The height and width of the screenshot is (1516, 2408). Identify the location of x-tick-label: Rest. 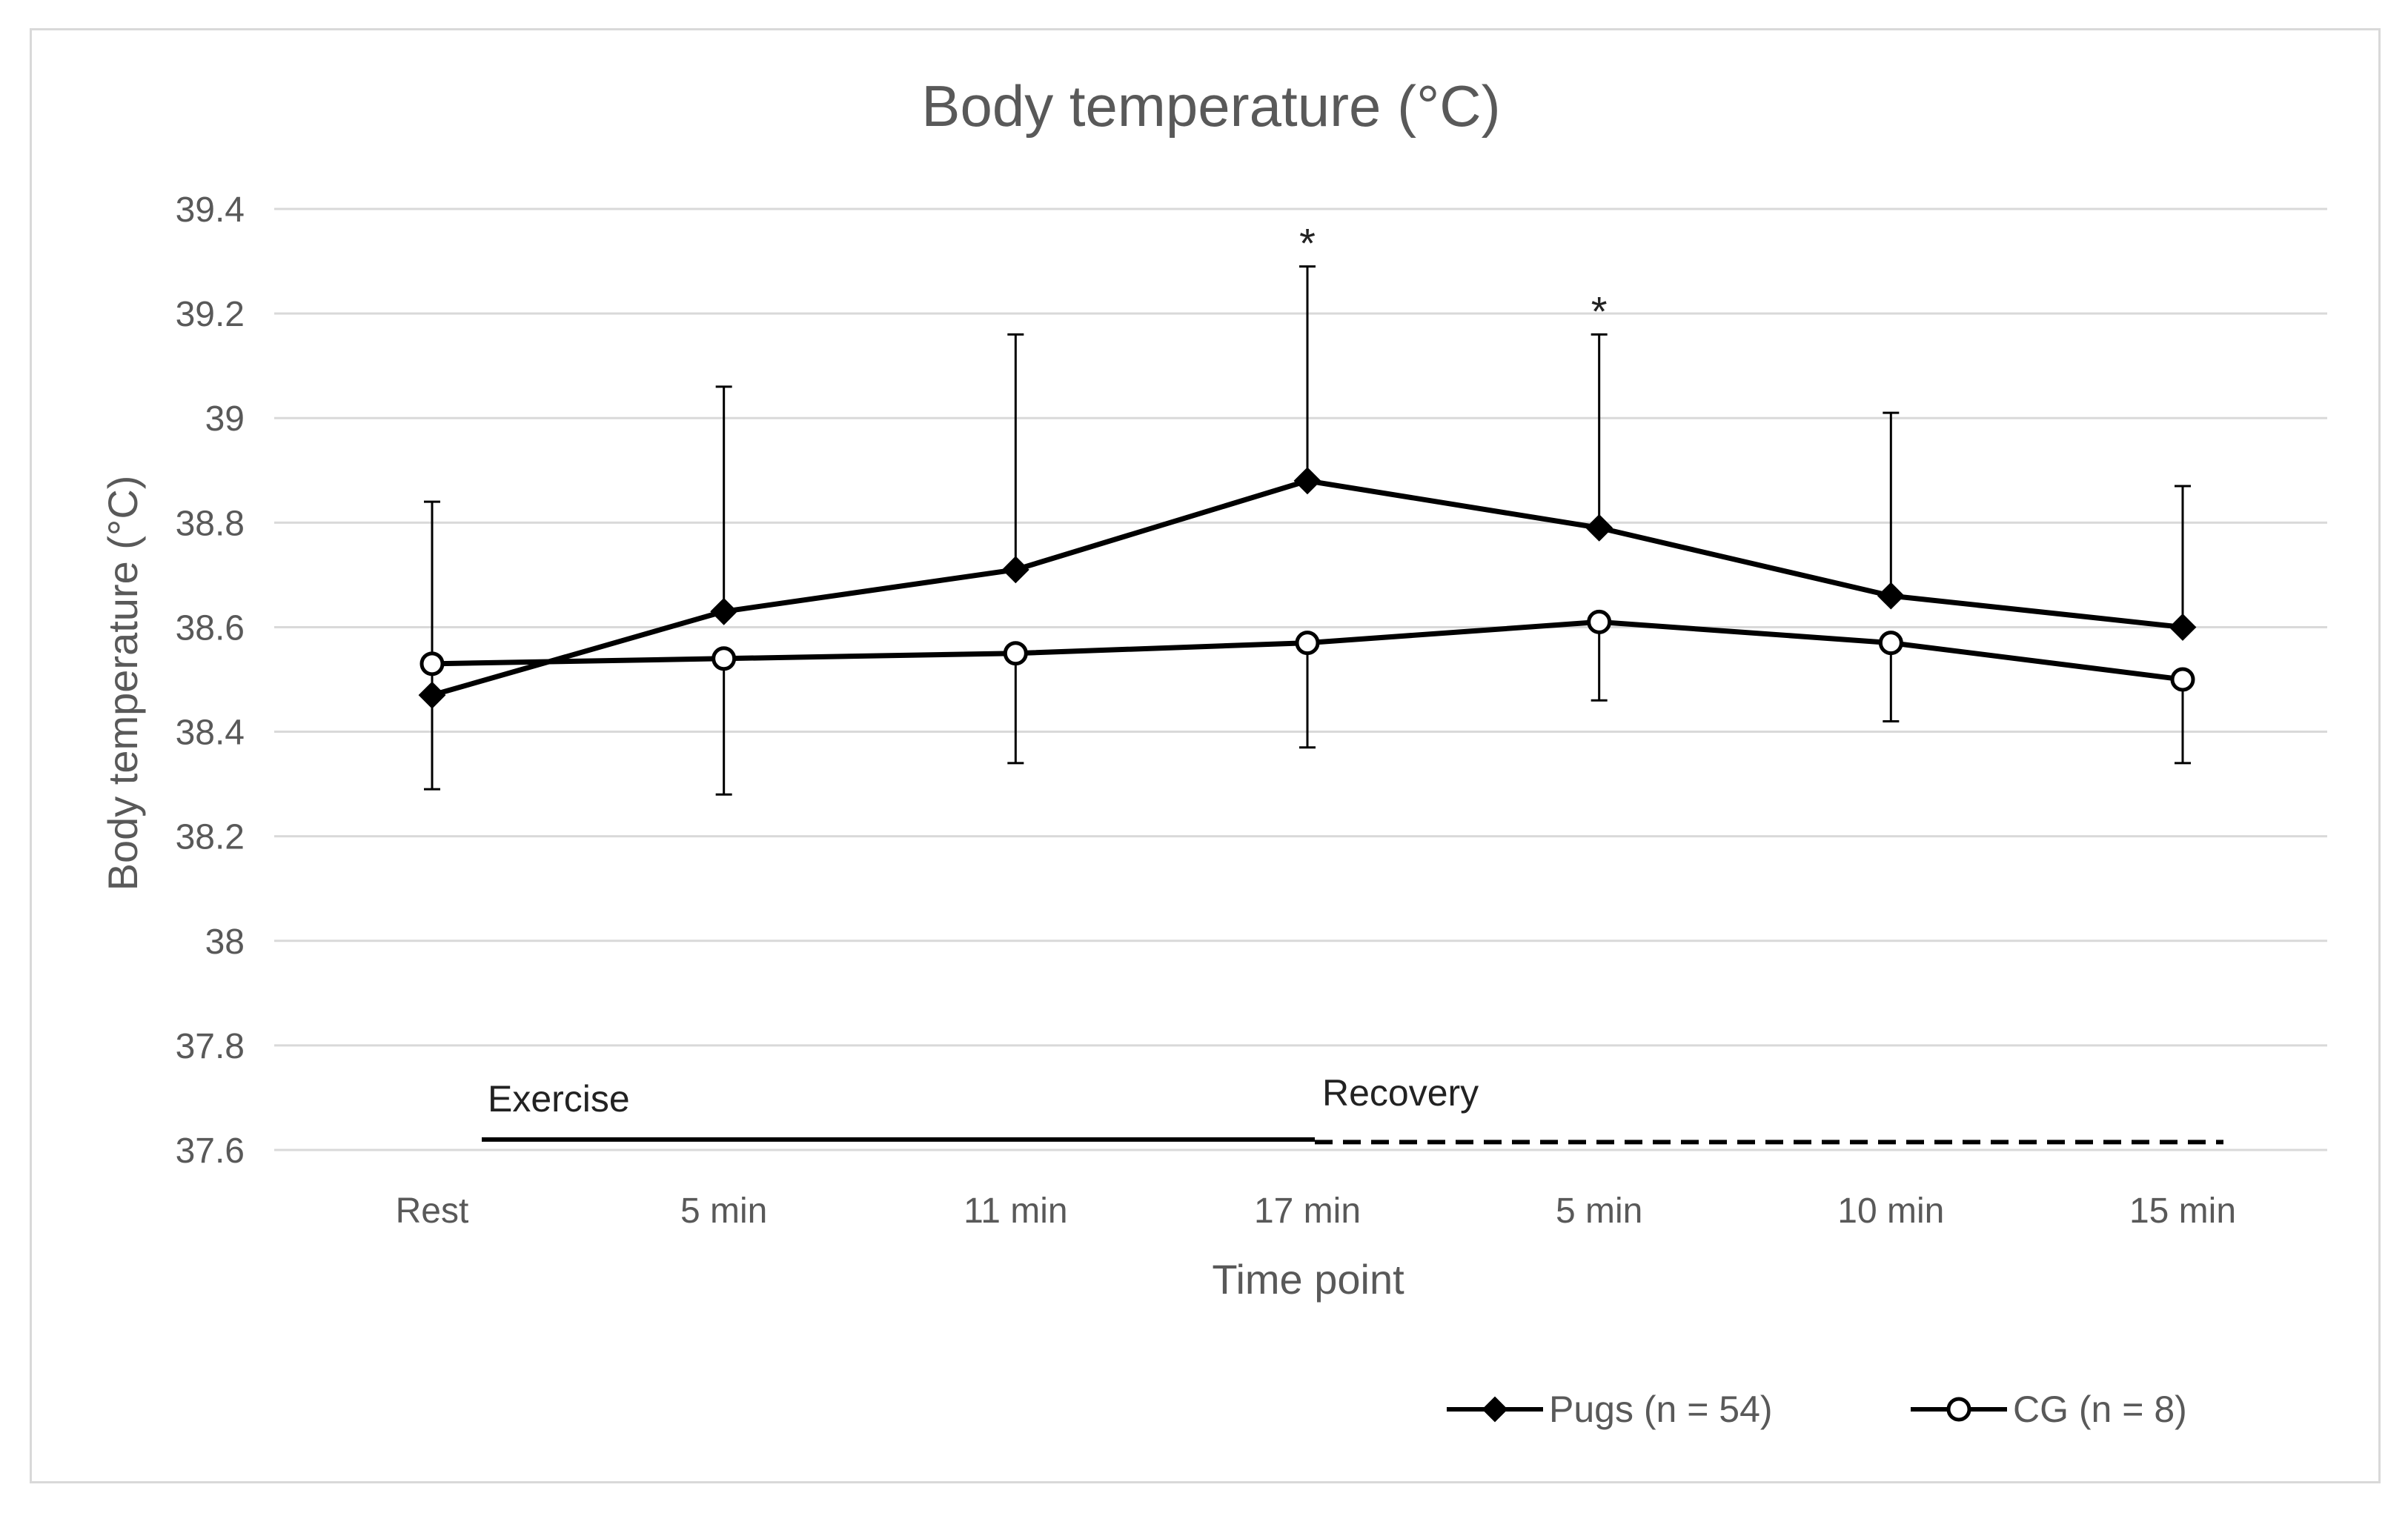
(433, 1211).